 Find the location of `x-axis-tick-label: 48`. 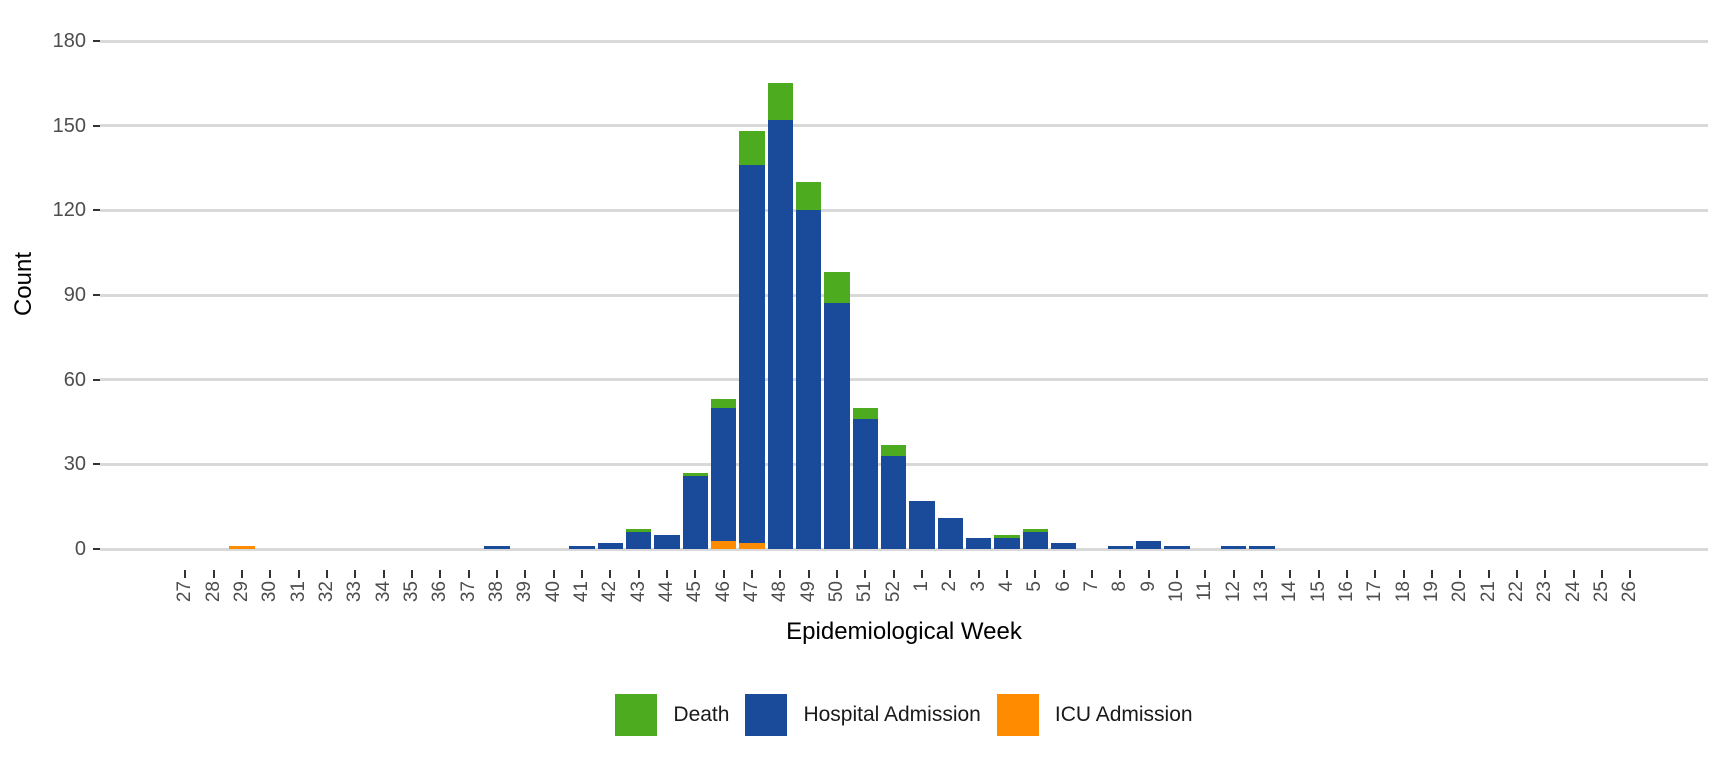

x-axis-tick-label: 48 is located at coordinates (780, 592).